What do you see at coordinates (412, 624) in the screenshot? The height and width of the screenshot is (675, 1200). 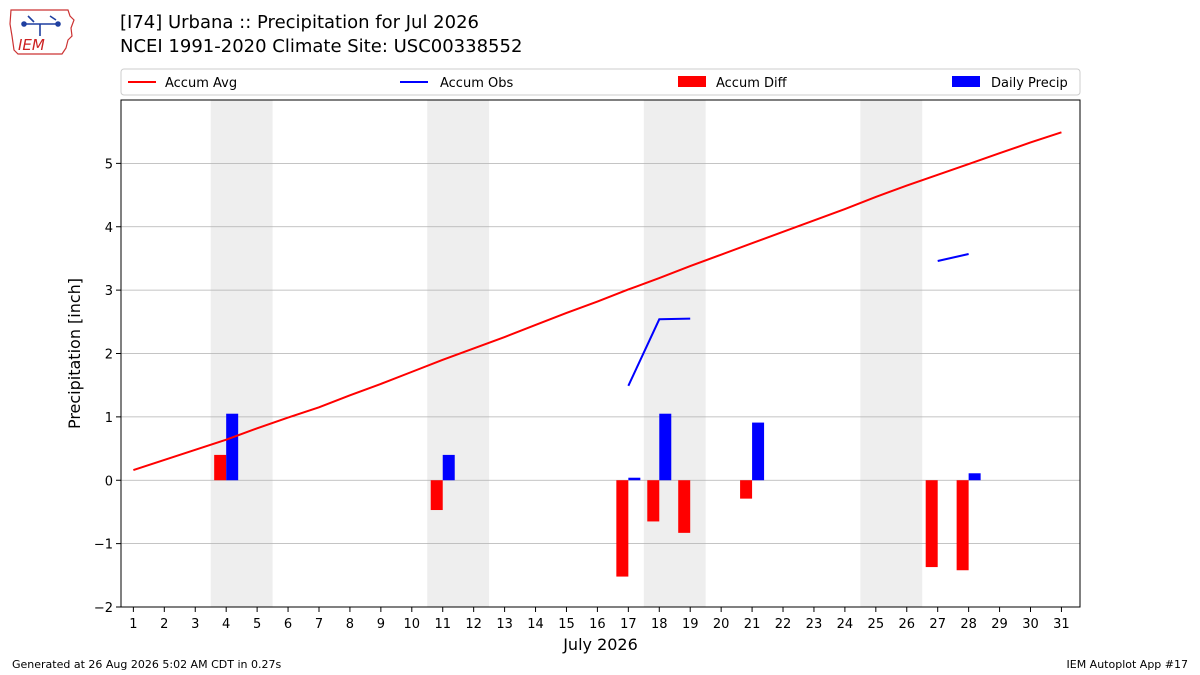 I see `x-tick-label: 10` at bounding box center [412, 624].